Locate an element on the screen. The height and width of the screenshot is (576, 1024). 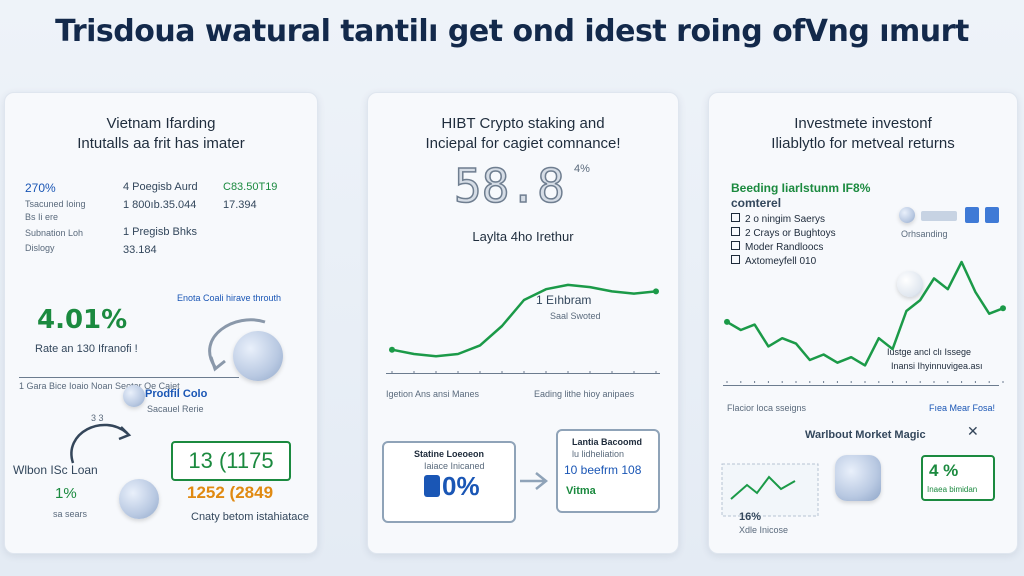
checklist-item: Axtomeyfell 010 is located at coordinates (773, 261).